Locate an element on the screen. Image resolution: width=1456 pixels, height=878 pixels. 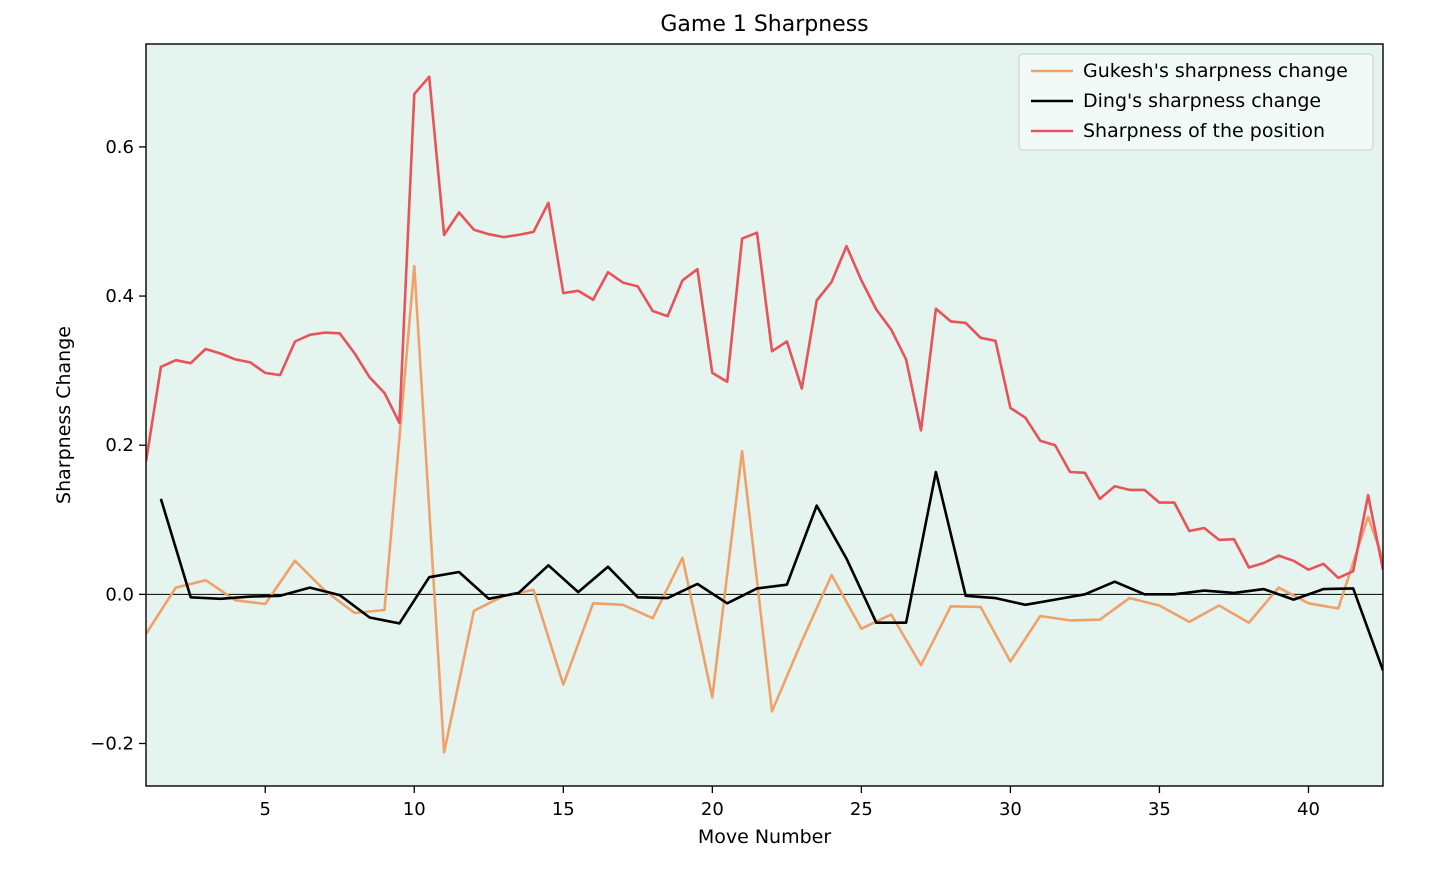
legend-label: Sharpness of the position is located at coordinates (1204, 131).